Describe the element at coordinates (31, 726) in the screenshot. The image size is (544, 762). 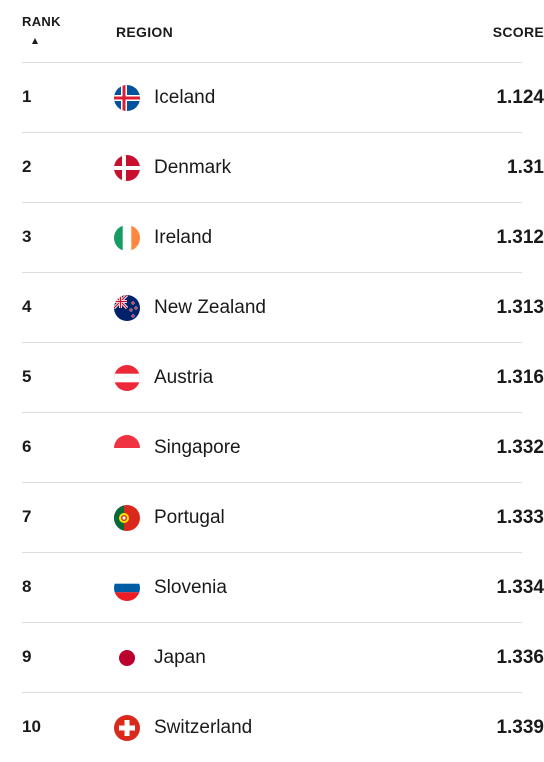
I see `rank-cell: 10` at that location.